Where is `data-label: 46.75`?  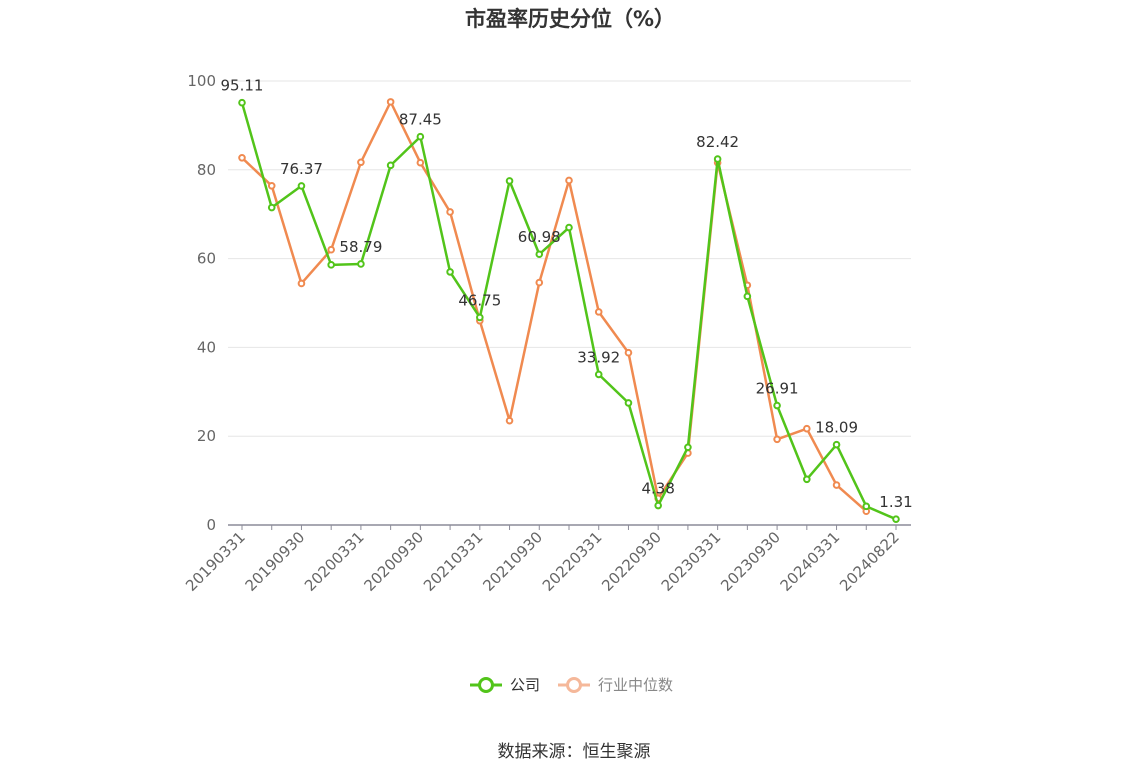 data-label: 46.75 is located at coordinates (479, 300).